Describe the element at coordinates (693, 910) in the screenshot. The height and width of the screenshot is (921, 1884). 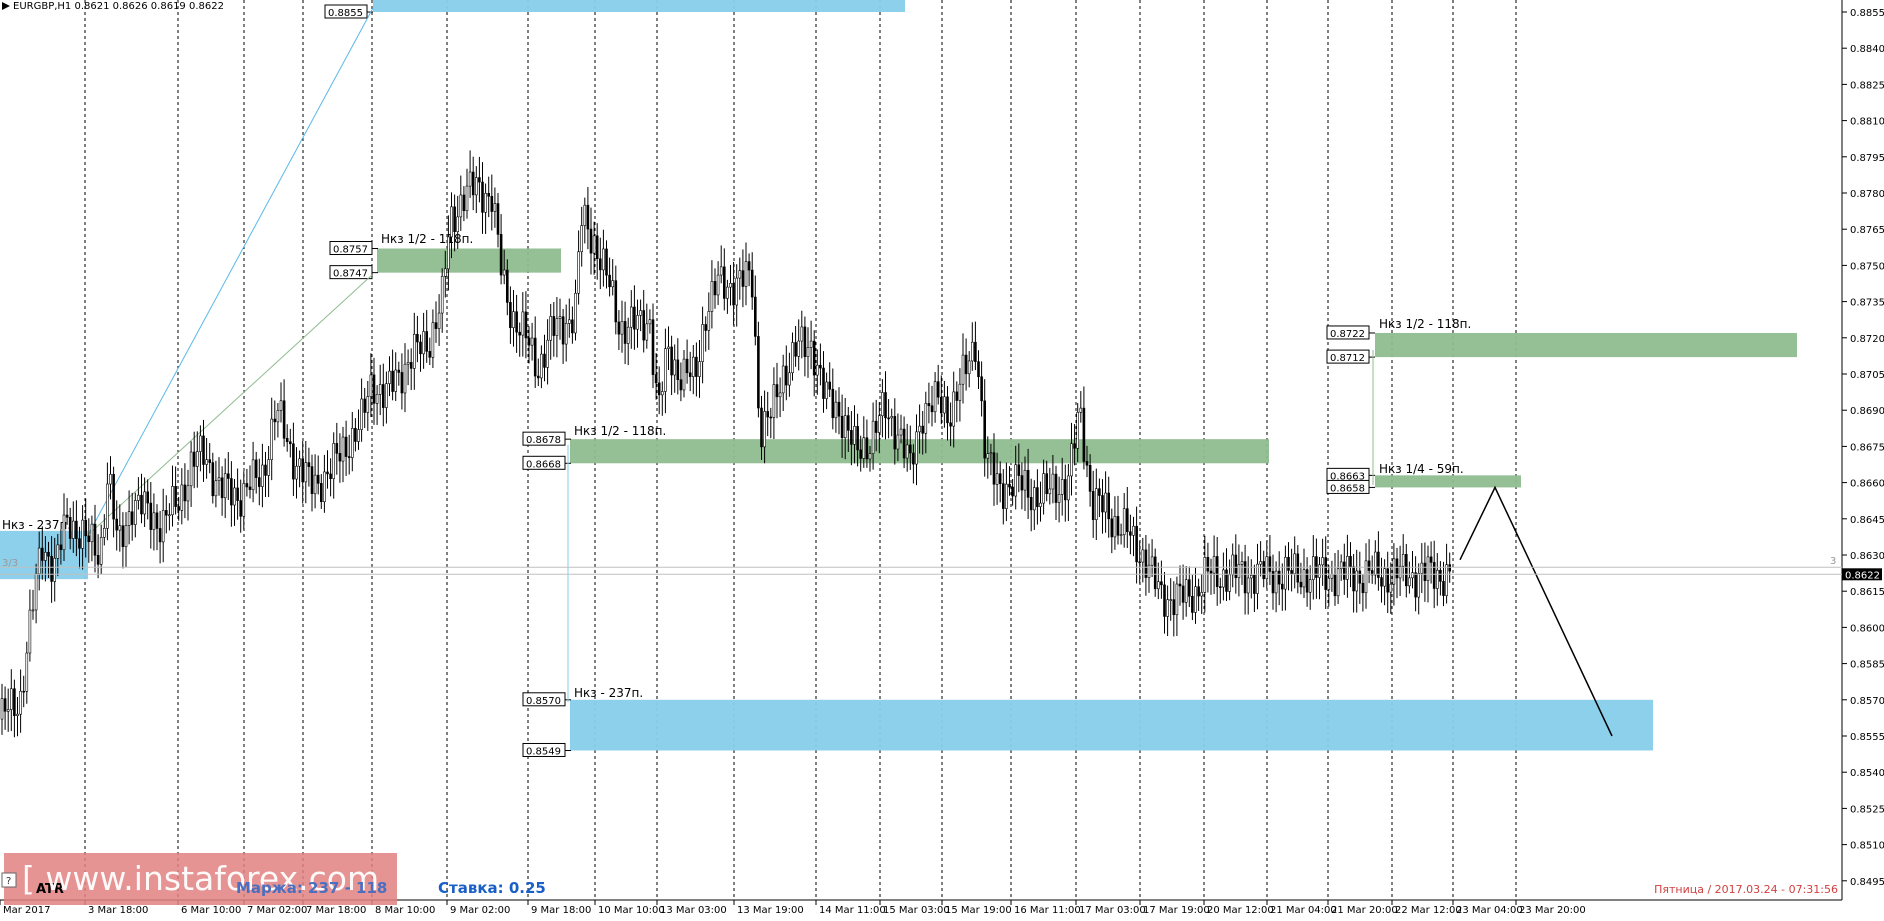
I see `x-tick-label: 13 Mar 03:00` at that location.